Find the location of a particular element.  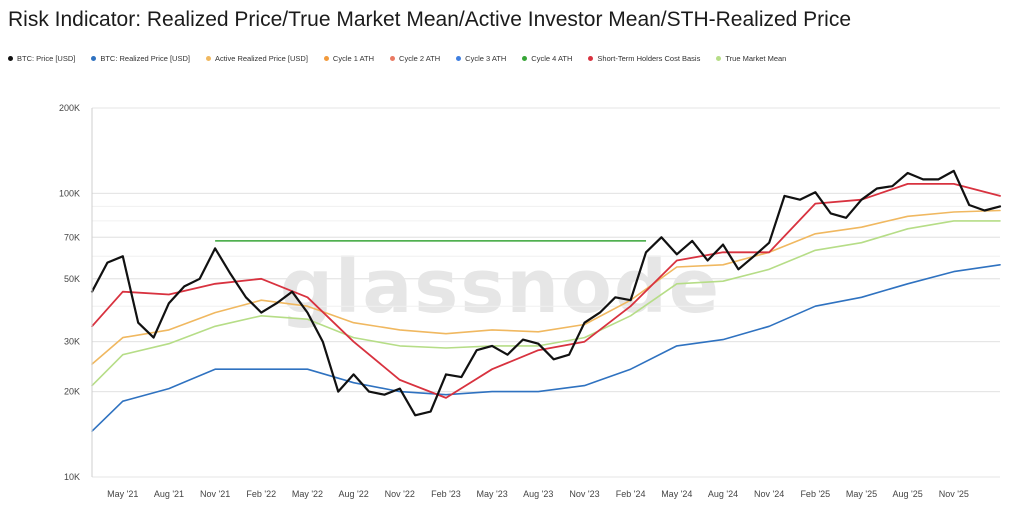

x-tick-label: Aug '25 is located at coordinates (908, 494).